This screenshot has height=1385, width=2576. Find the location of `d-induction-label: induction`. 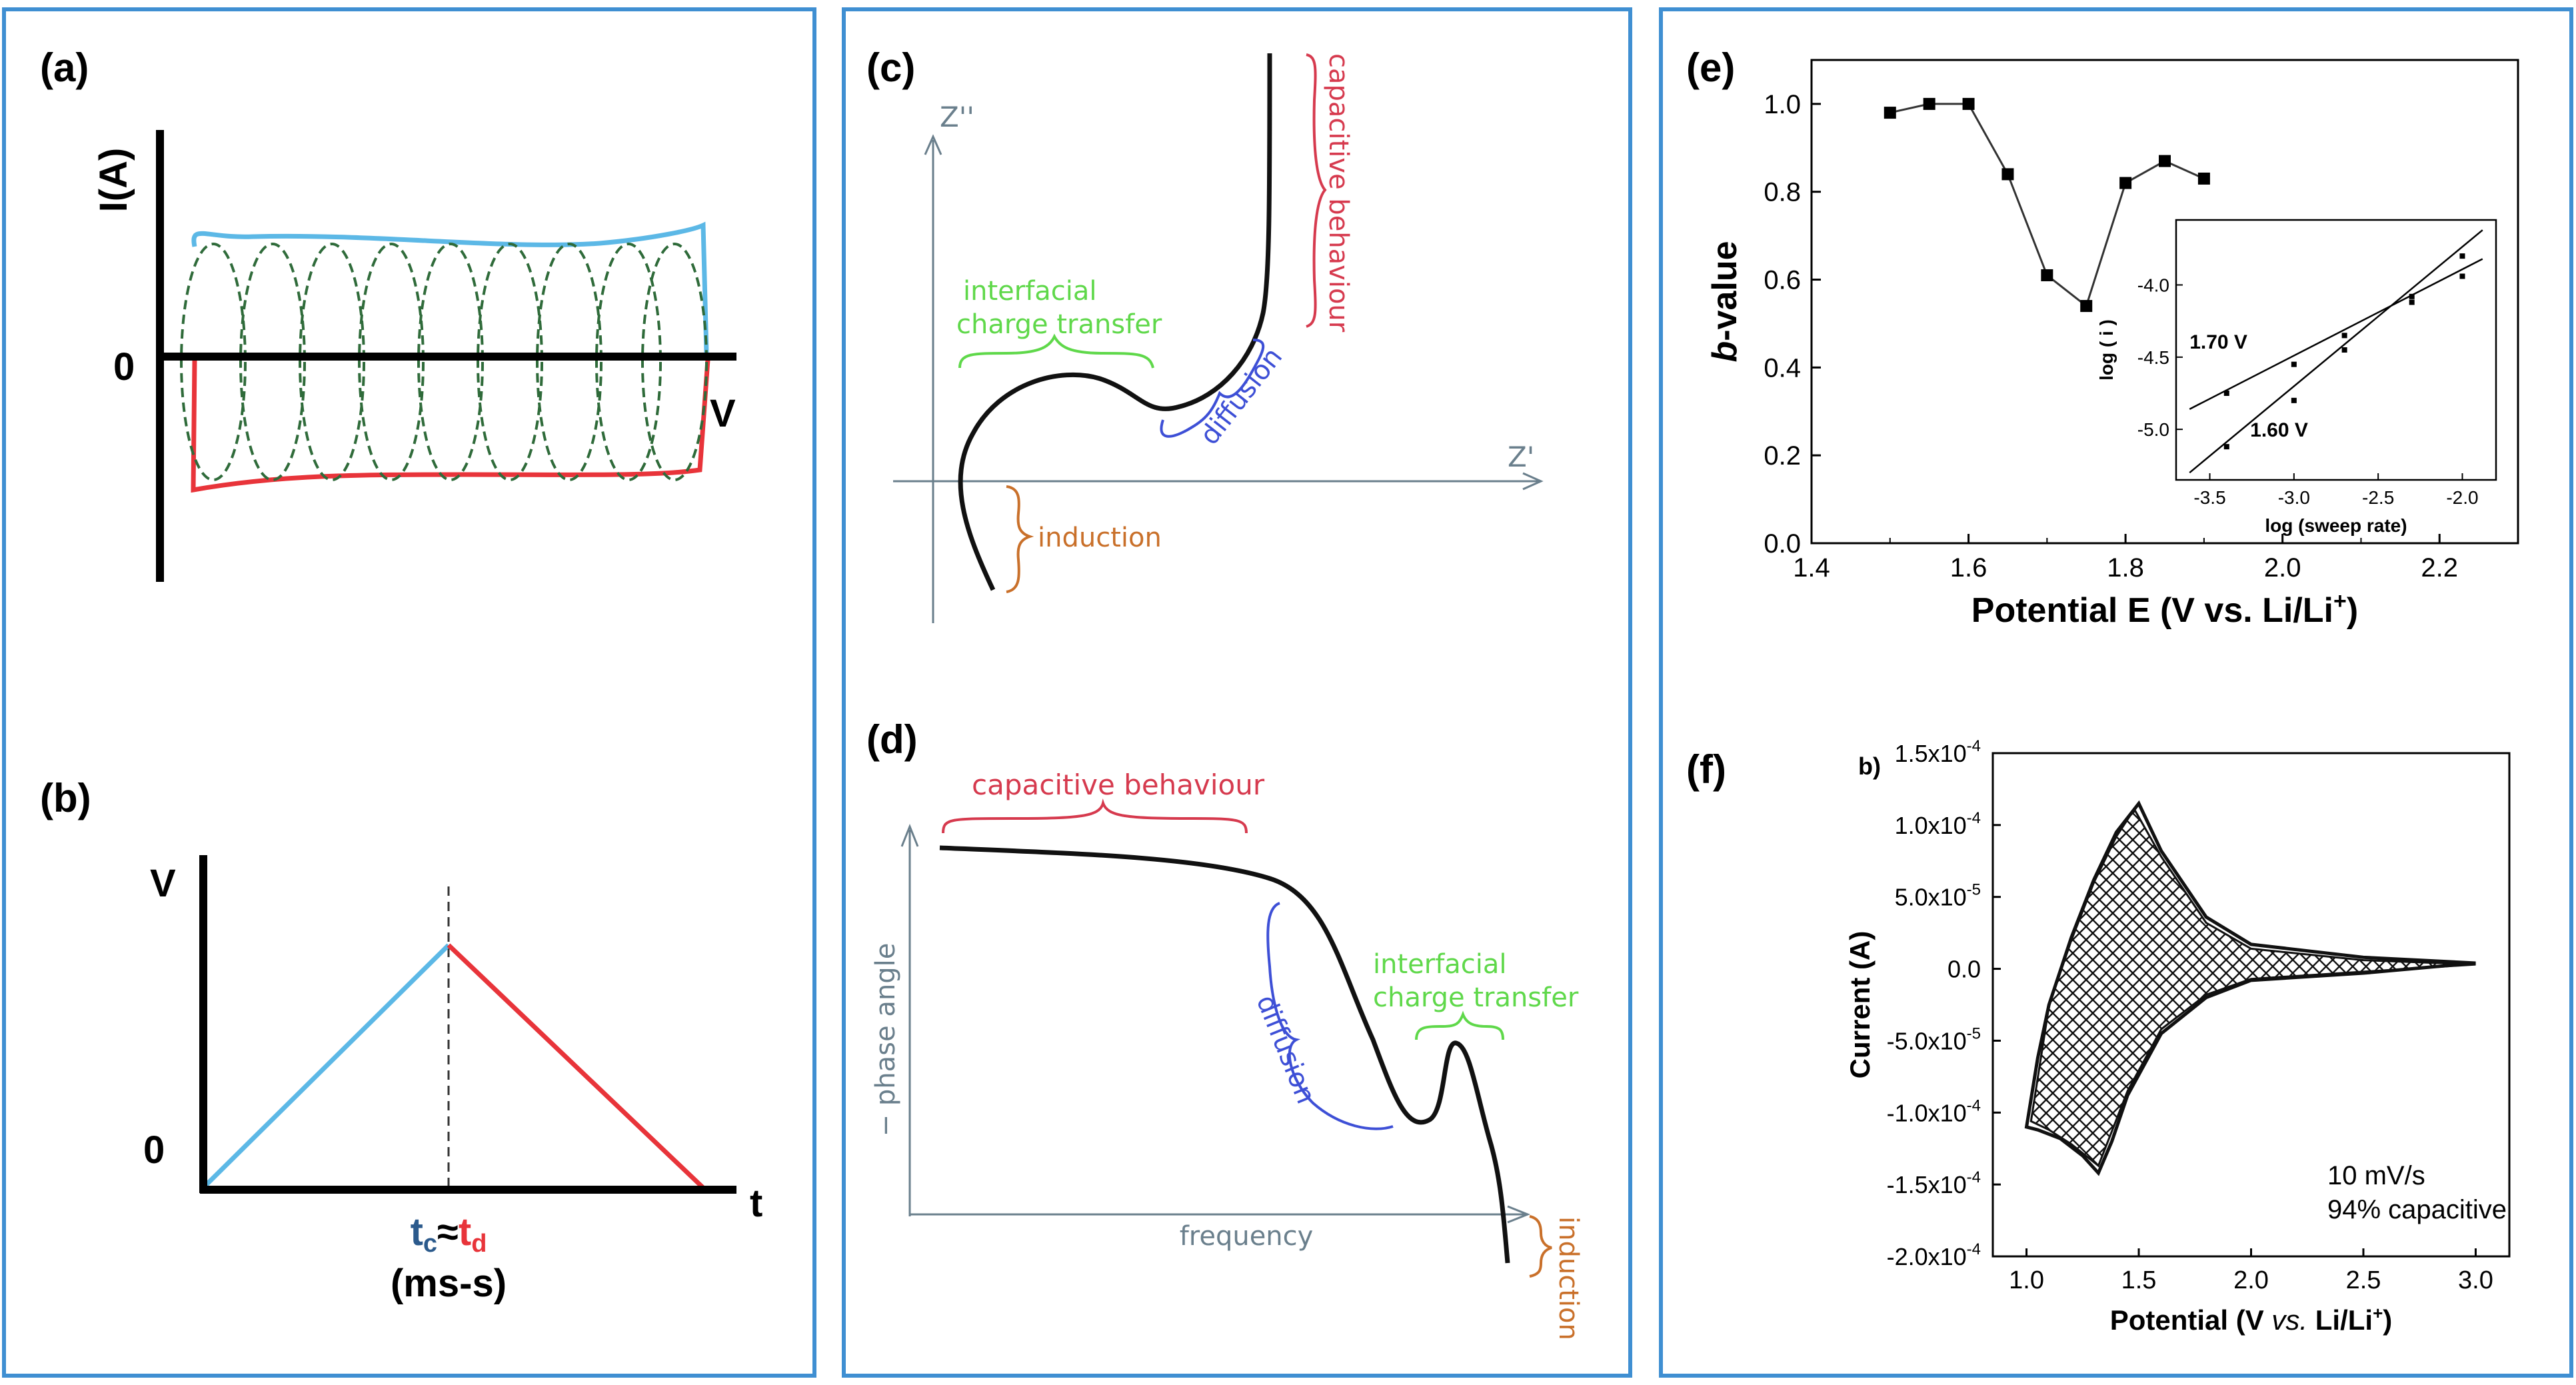

d-induction-label: induction is located at coordinates (1568, 1278).